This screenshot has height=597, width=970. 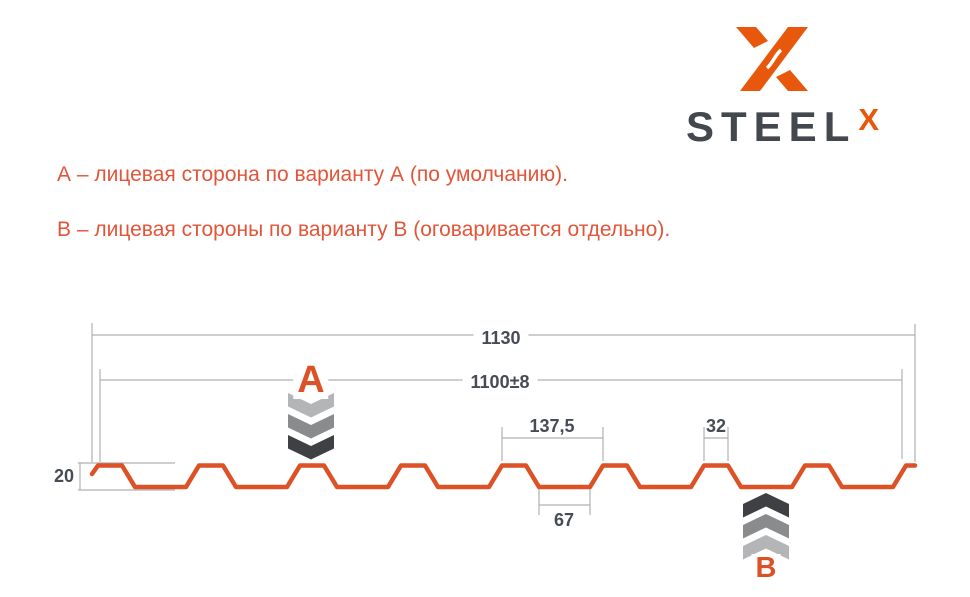 I want to click on wordmark: STEELX, so click(x=782, y=126).